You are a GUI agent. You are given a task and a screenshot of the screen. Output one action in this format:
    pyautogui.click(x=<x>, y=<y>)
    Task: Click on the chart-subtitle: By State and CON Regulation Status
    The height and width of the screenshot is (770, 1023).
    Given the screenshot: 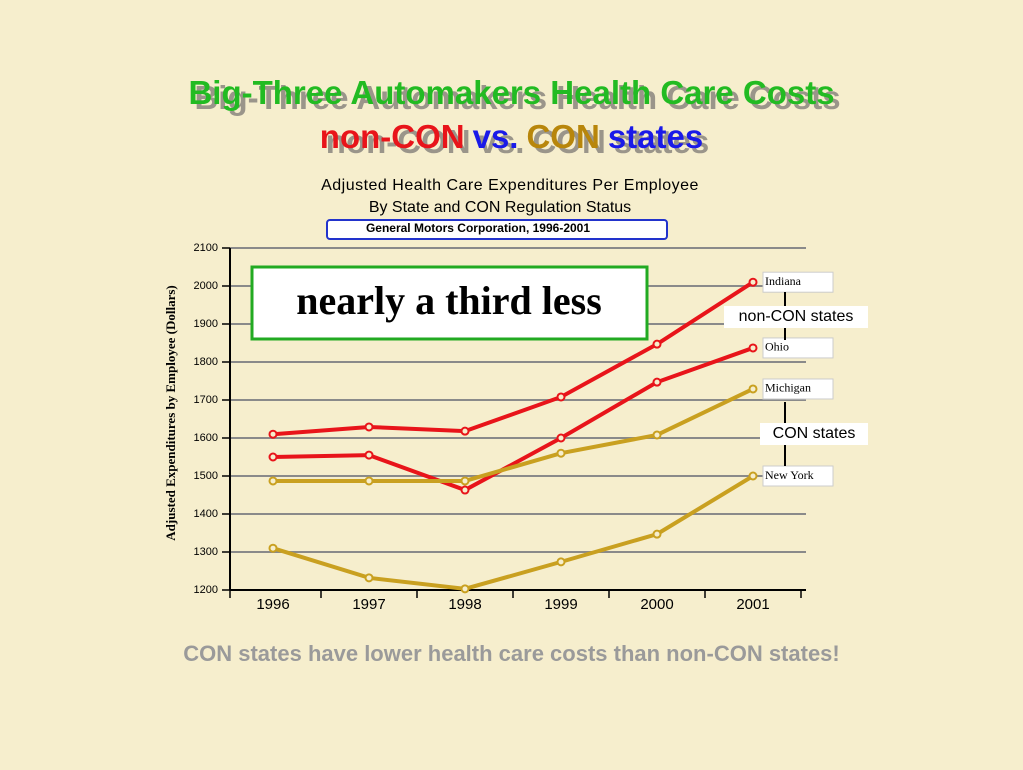 What is the action you would take?
    pyautogui.click(x=500, y=207)
    